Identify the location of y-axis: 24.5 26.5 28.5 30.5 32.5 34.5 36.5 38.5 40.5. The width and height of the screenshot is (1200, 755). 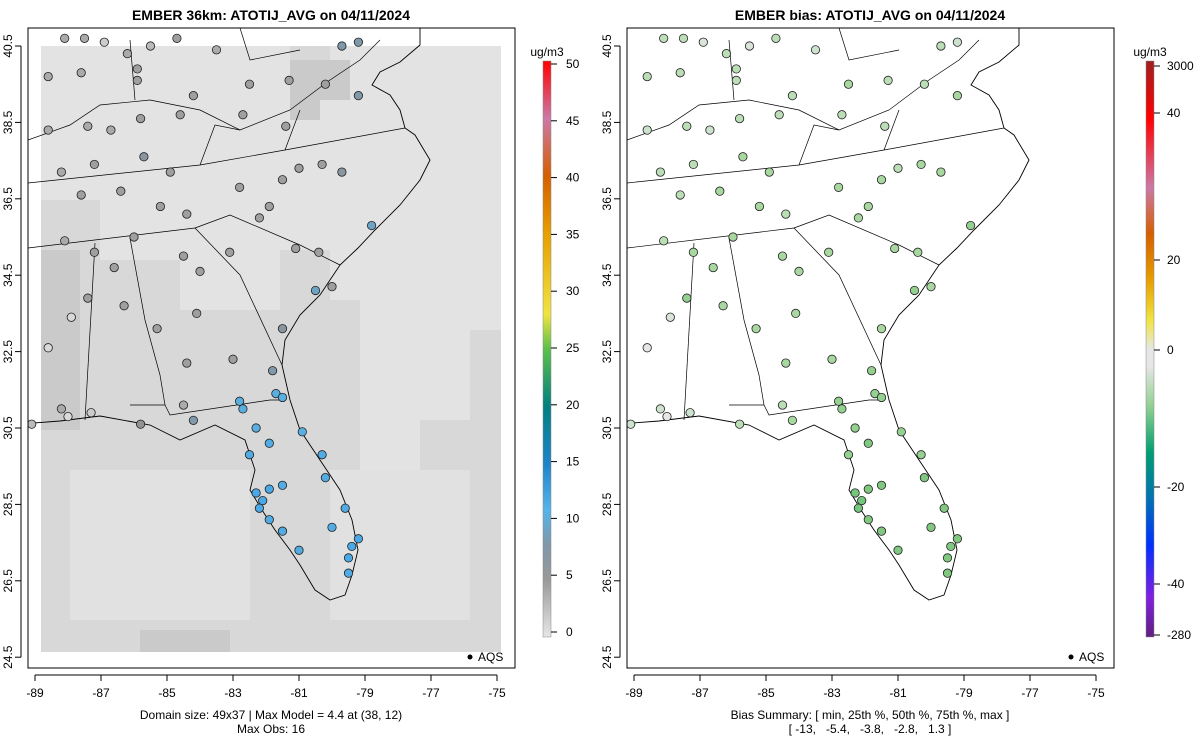
(11, 351).